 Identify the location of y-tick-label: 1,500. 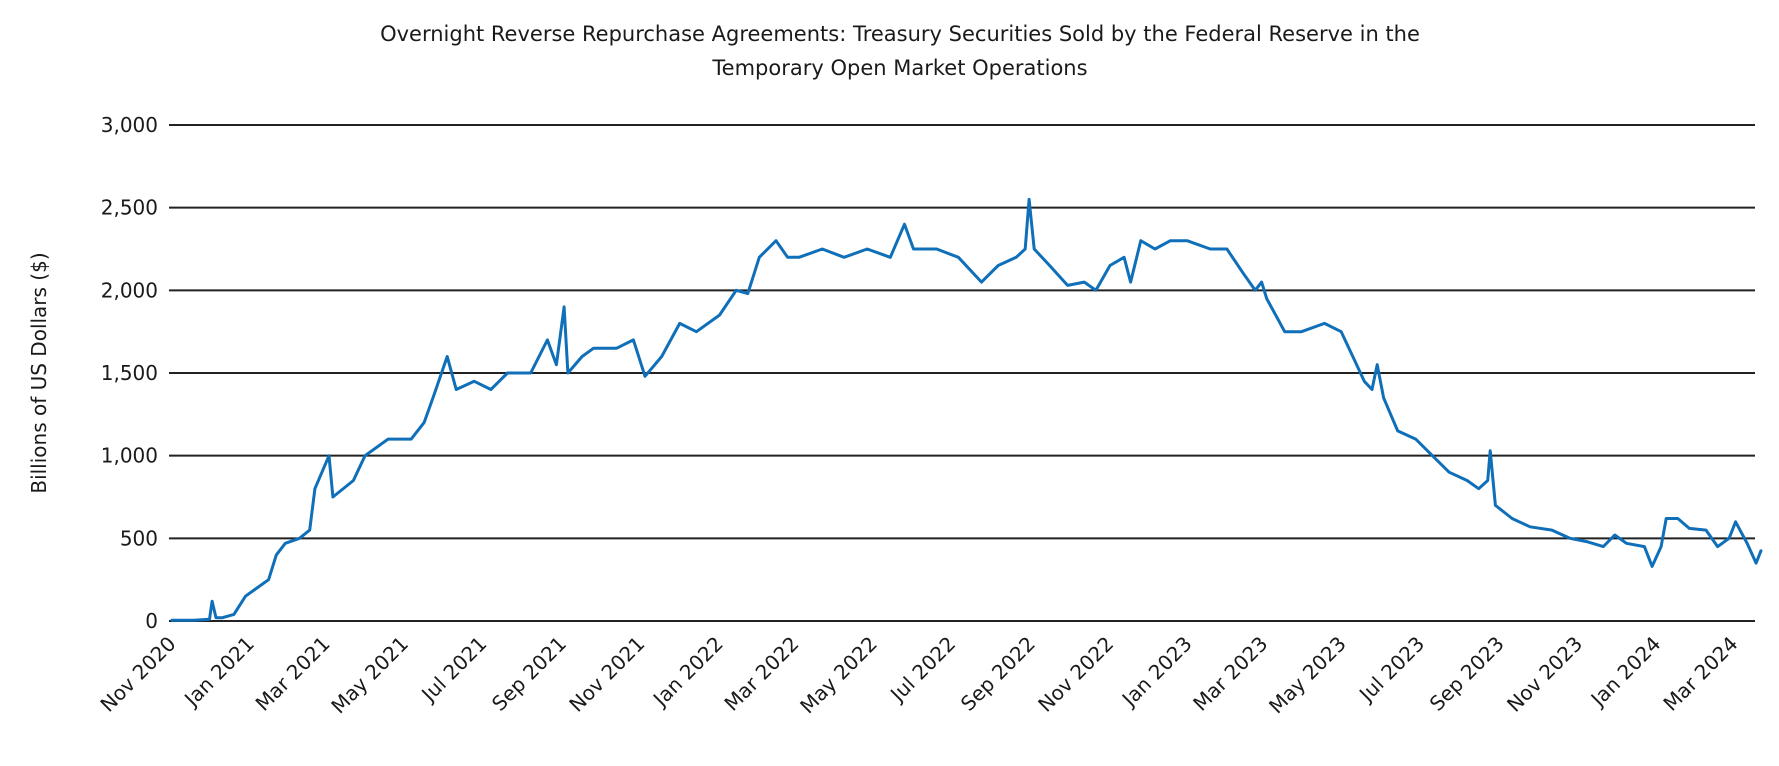
(129, 373).